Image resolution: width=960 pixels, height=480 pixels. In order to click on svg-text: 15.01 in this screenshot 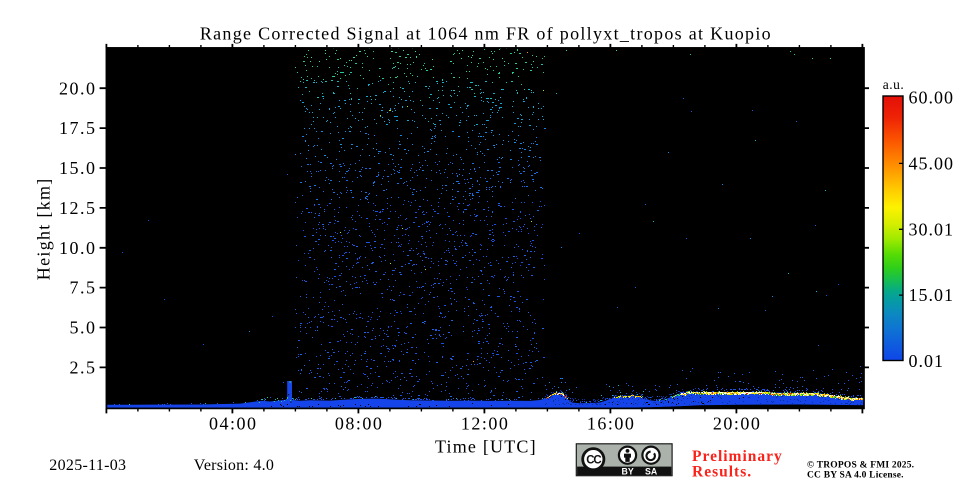, I will do `click(932, 295)`.